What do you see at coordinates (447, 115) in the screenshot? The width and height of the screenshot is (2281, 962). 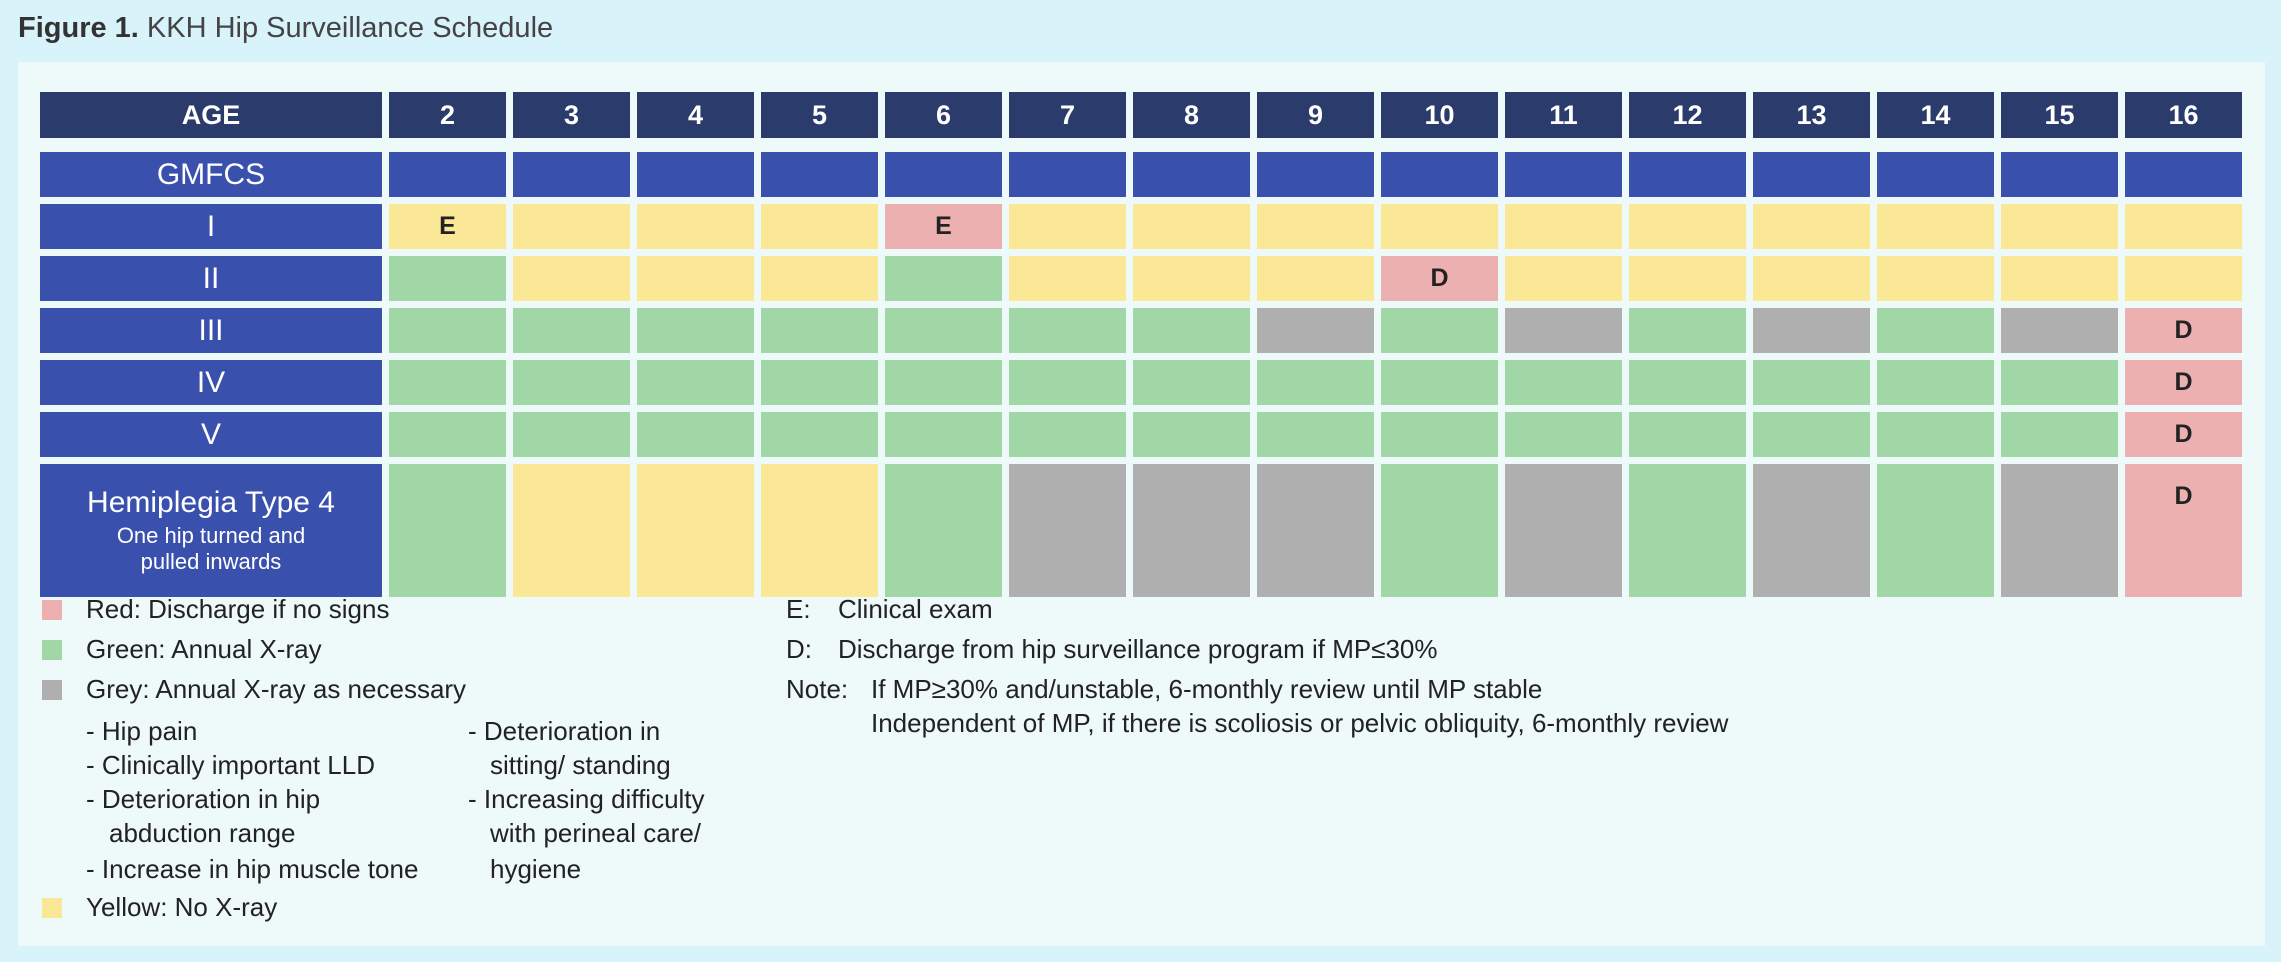 I see `age-header-cell: 2` at bounding box center [447, 115].